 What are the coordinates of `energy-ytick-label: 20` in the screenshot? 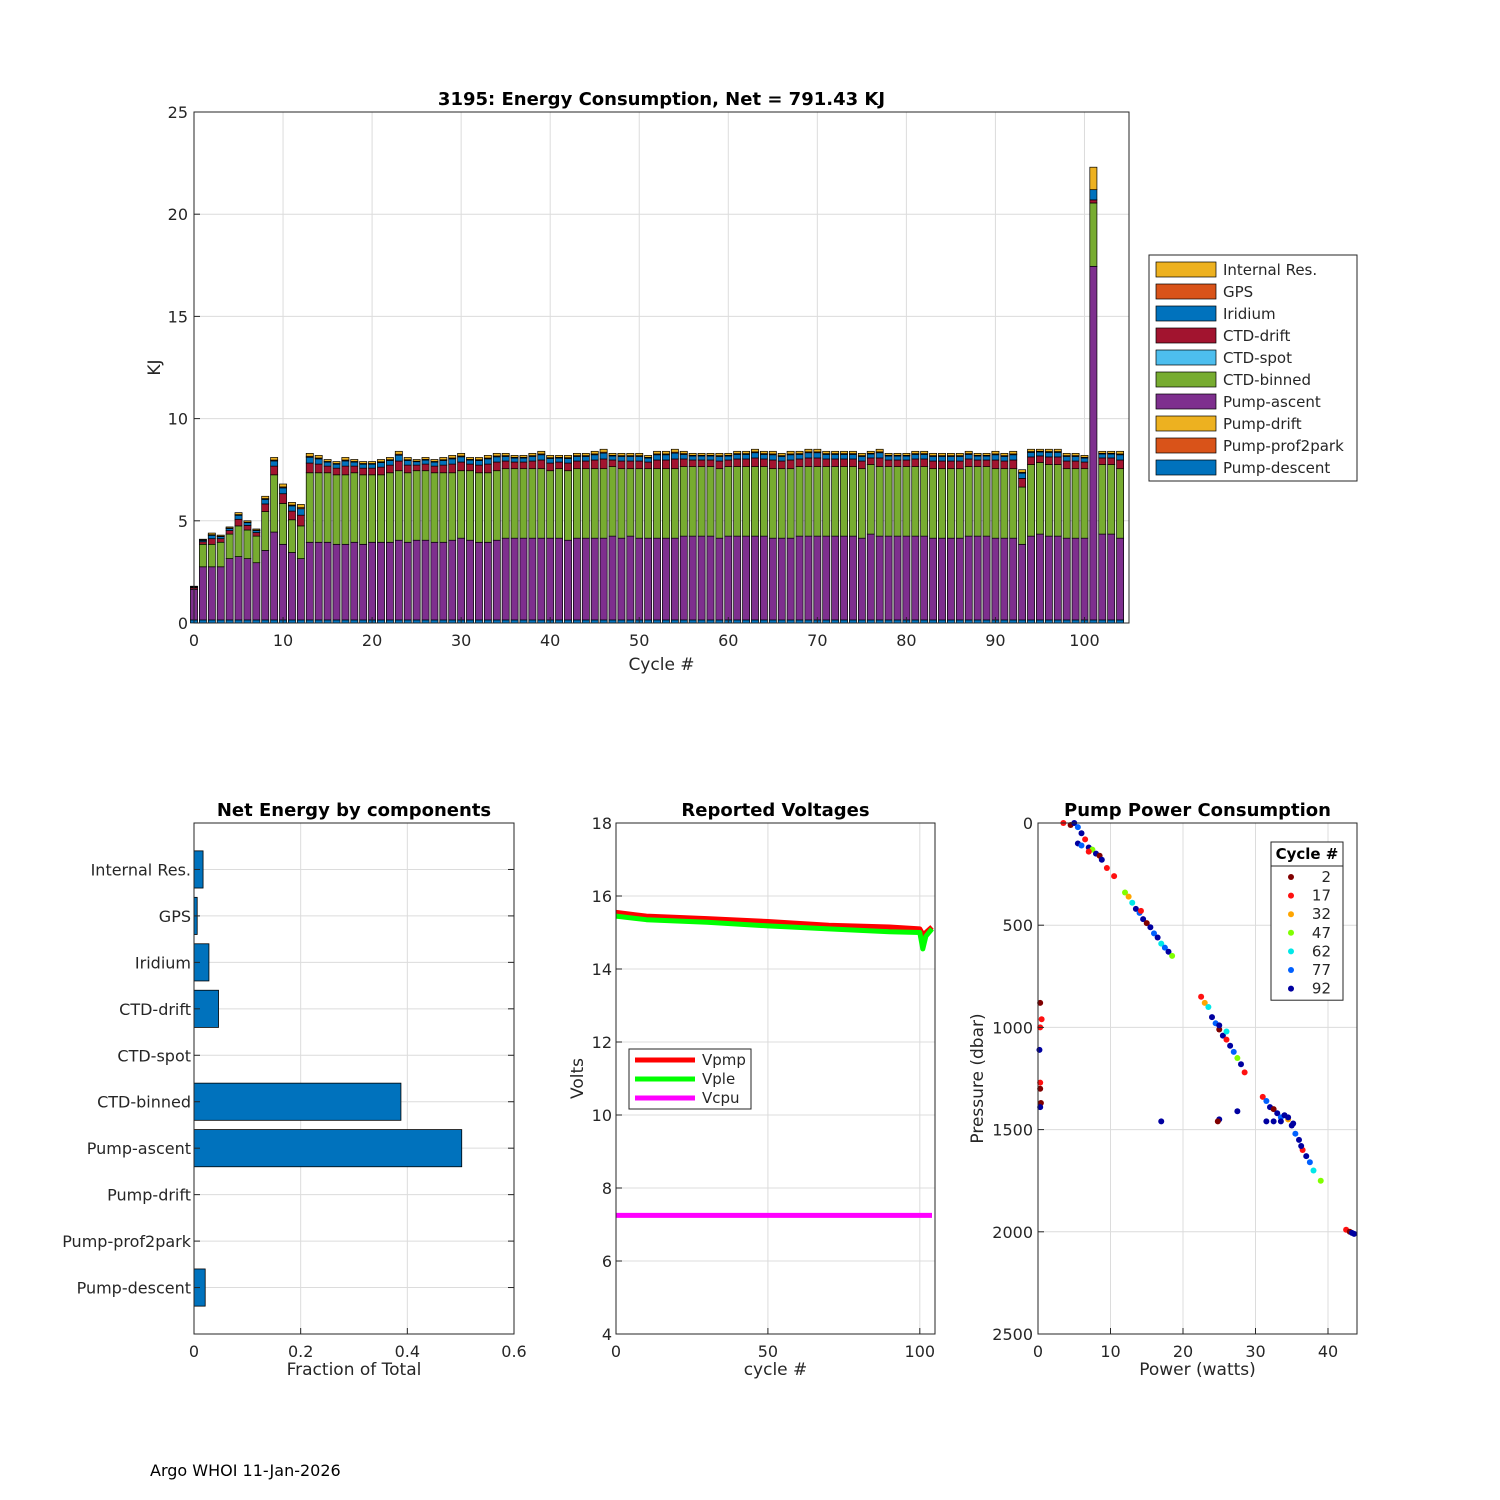 It's located at (178, 214).